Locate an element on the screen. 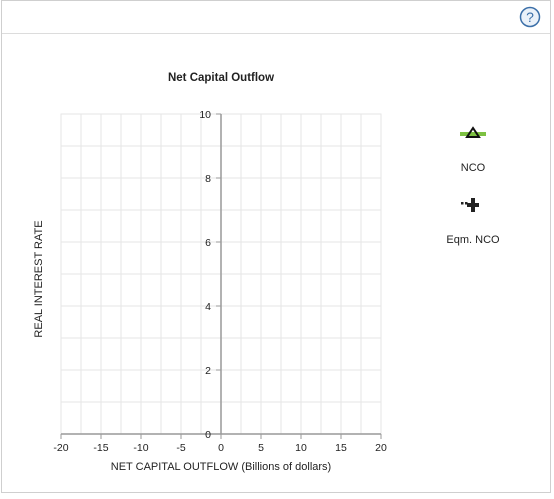  y-tick-label: 0 is located at coordinates (208, 435).